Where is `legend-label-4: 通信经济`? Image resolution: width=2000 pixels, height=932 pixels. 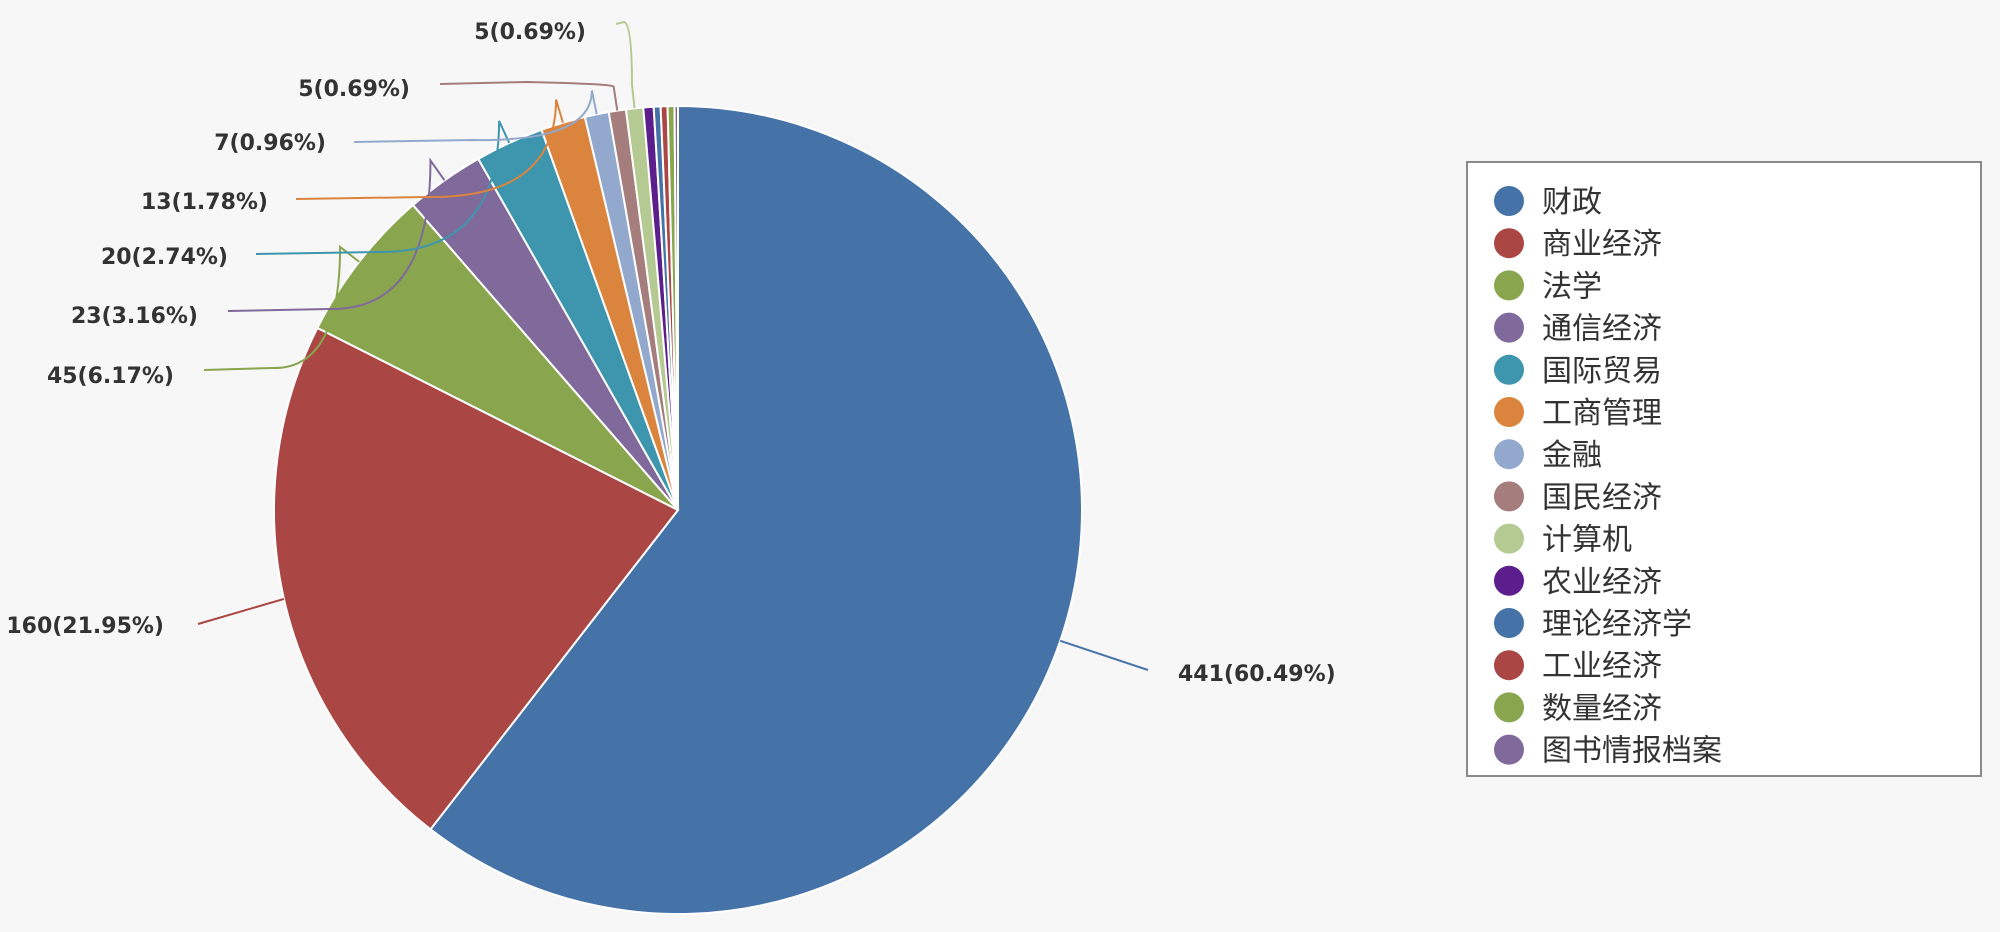
legend-label-4: 通信经济 is located at coordinates (1602, 329).